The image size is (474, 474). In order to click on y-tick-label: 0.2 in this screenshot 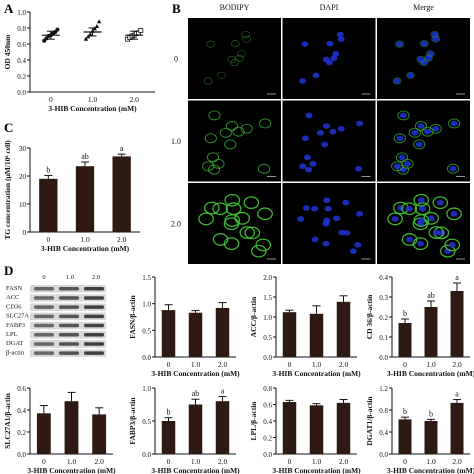, I will do `click(21, 433)`.